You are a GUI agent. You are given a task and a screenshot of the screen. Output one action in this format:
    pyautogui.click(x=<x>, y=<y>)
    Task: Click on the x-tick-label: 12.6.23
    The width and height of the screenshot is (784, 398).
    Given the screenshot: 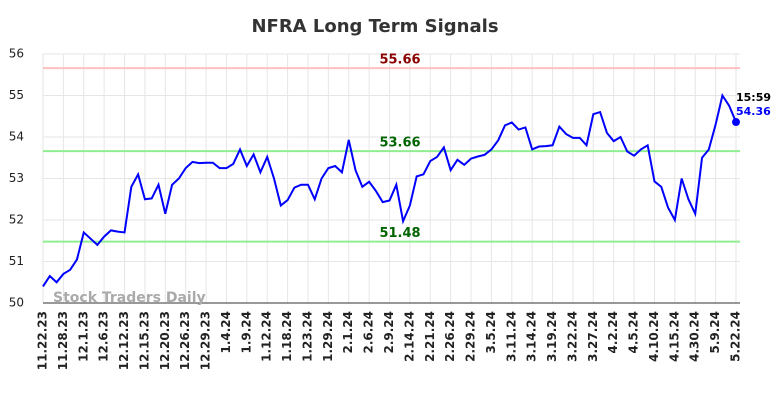 What is the action you would take?
    pyautogui.click(x=104, y=336)
    